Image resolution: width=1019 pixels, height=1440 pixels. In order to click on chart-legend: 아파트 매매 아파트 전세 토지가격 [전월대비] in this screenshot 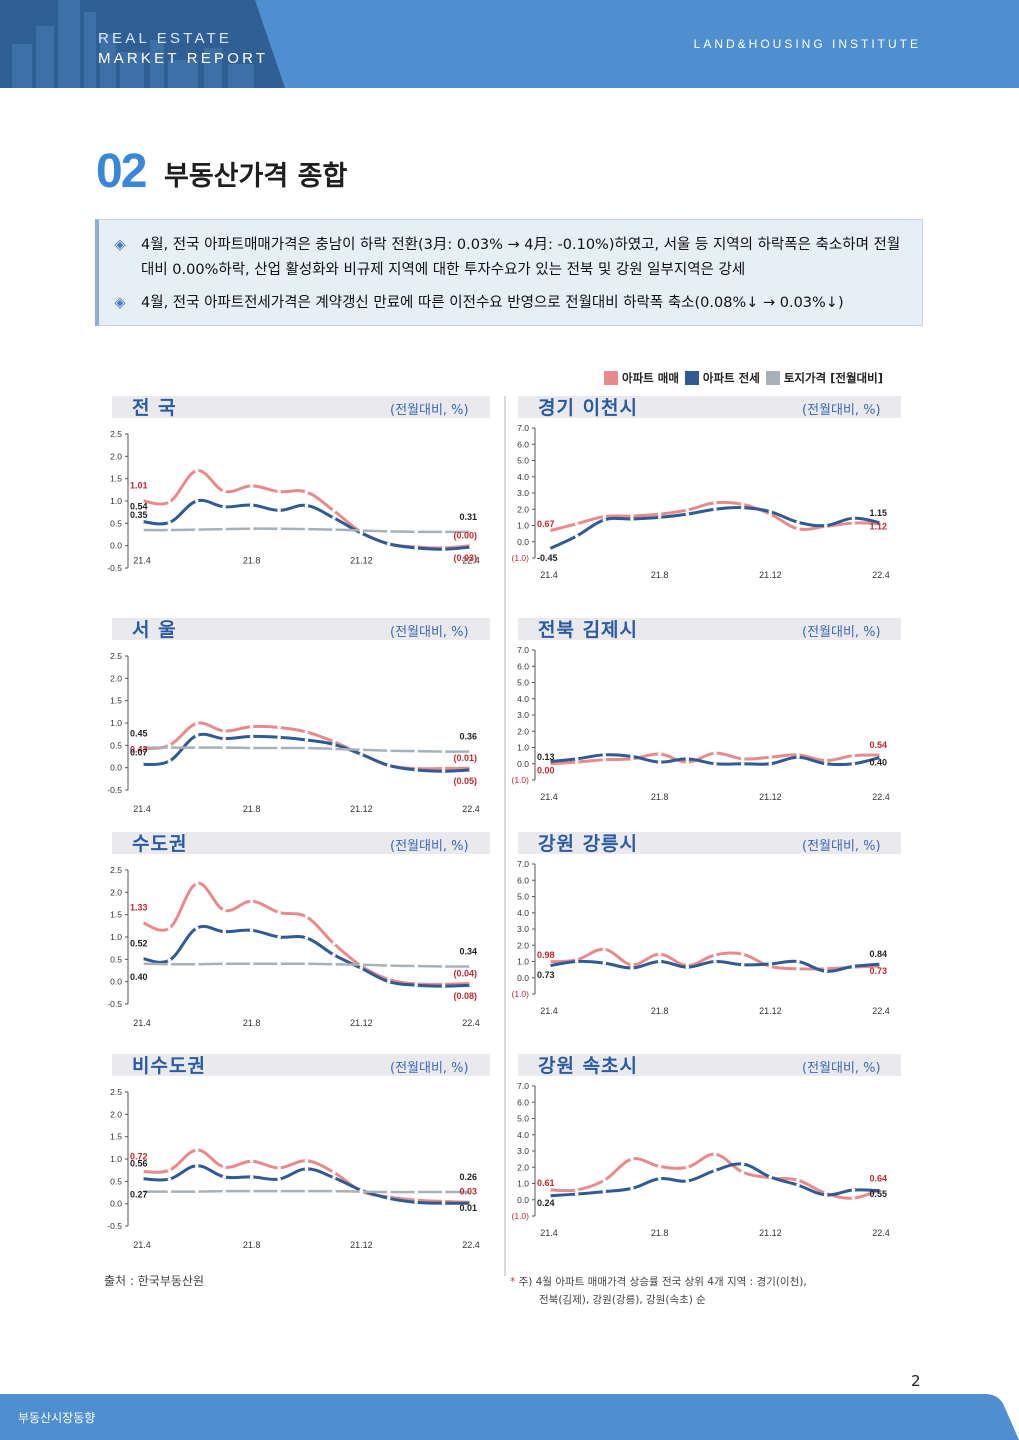, I will do `click(746, 378)`.